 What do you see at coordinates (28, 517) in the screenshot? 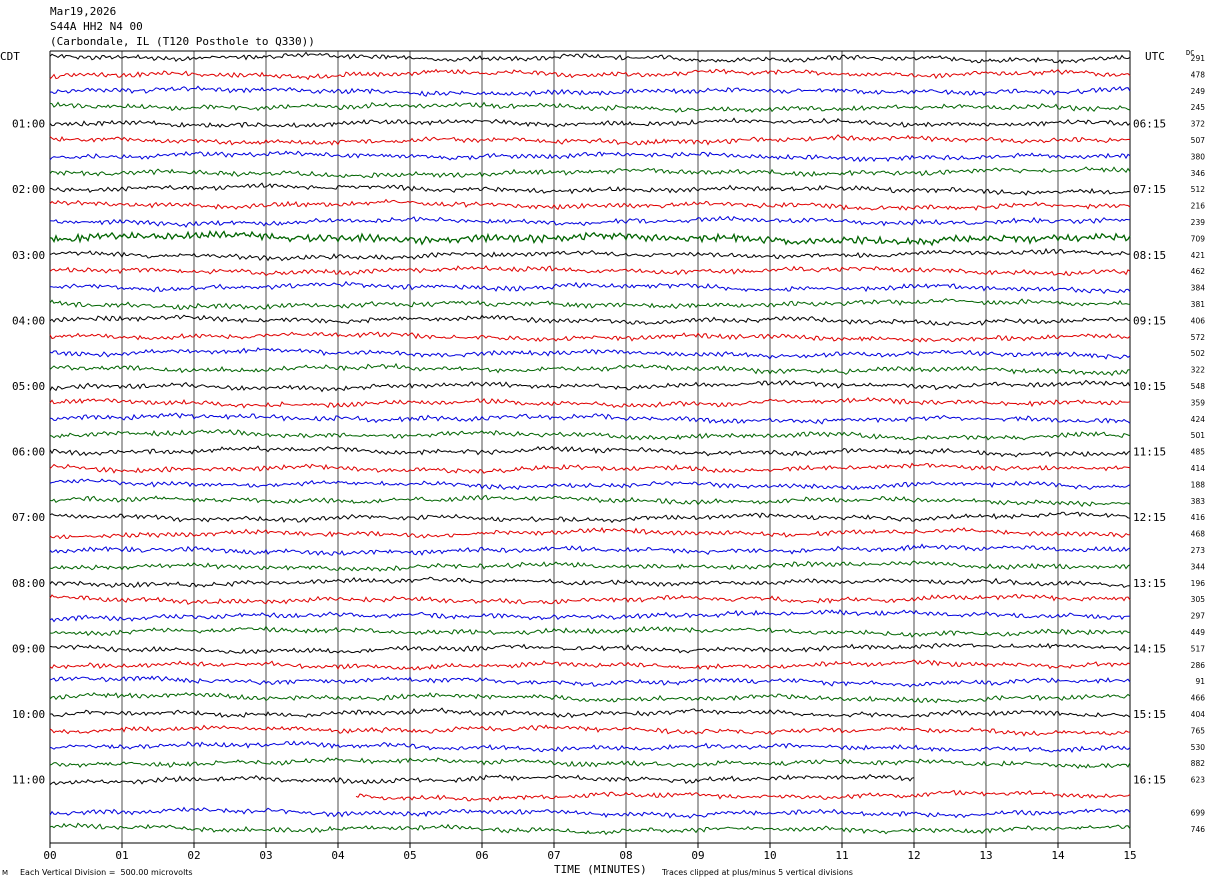
I see `left-hour-label: 07:00` at bounding box center [28, 517].